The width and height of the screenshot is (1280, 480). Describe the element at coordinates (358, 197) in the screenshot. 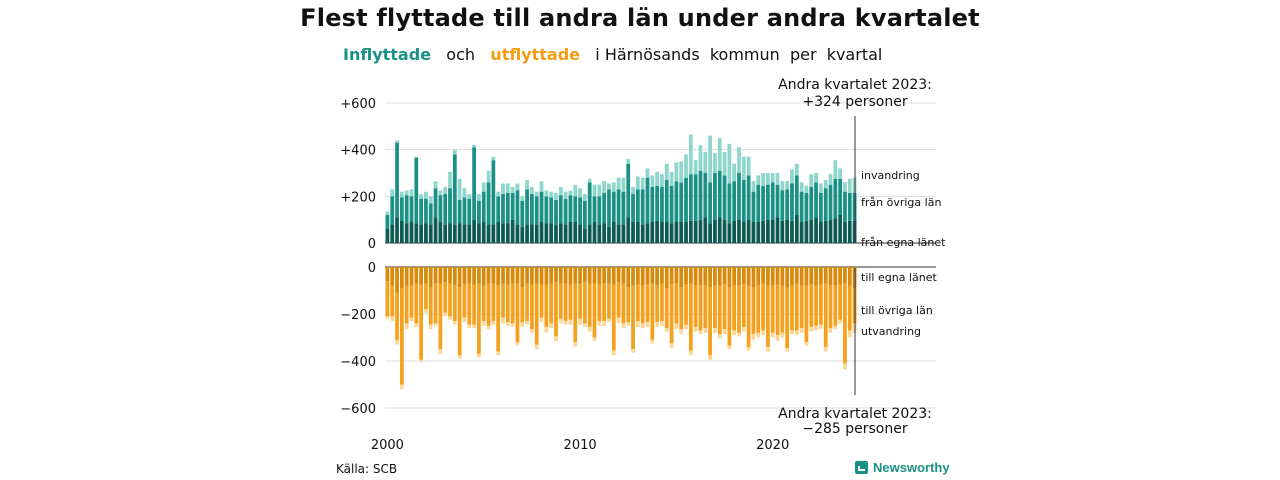

I see `y-tick-label-top: +200` at that location.